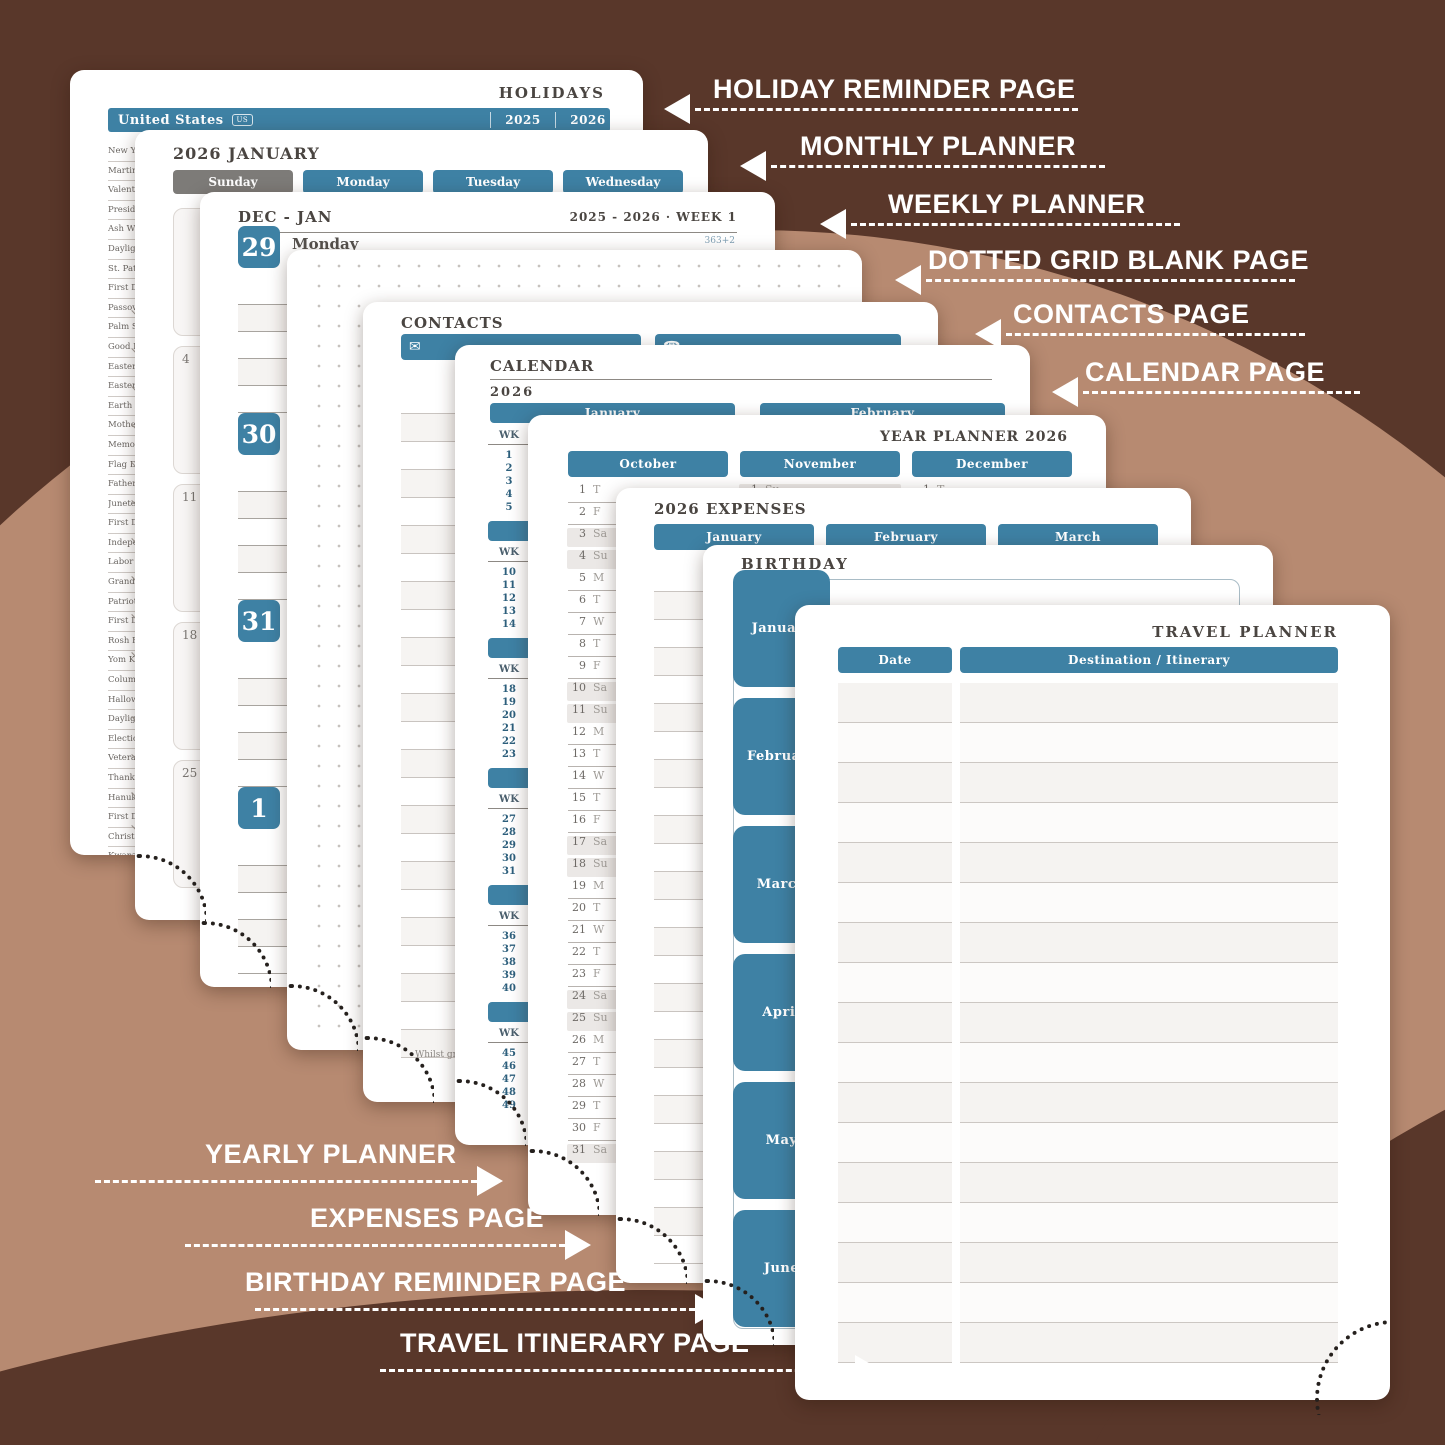  What do you see at coordinates (992, 464) in the screenshot?
I see `year-month-tab-december: December` at bounding box center [992, 464].